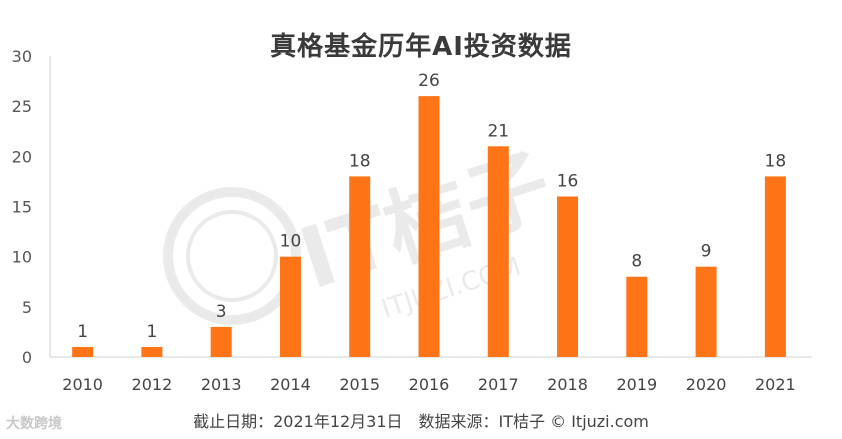 This screenshot has height=439, width=842. What do you see at coordinates (429, 81) in the screenshot?
I see `data-label: 26` at bounding box center [429, 81].